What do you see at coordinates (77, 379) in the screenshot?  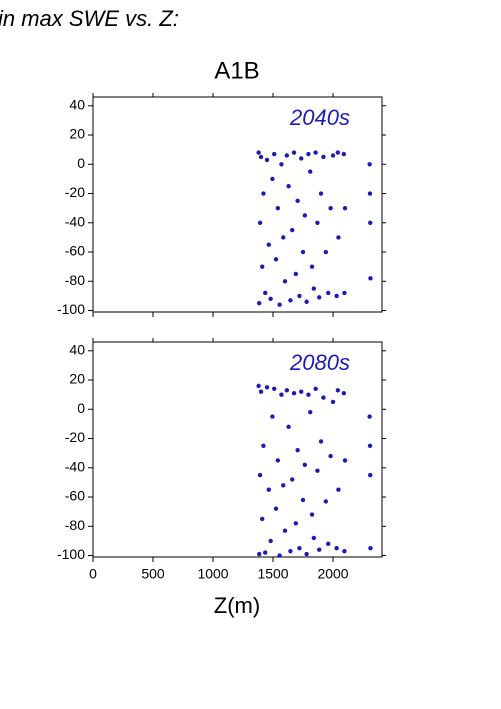 I see `y-tick-label: 20` at bounding box center [77, 379].